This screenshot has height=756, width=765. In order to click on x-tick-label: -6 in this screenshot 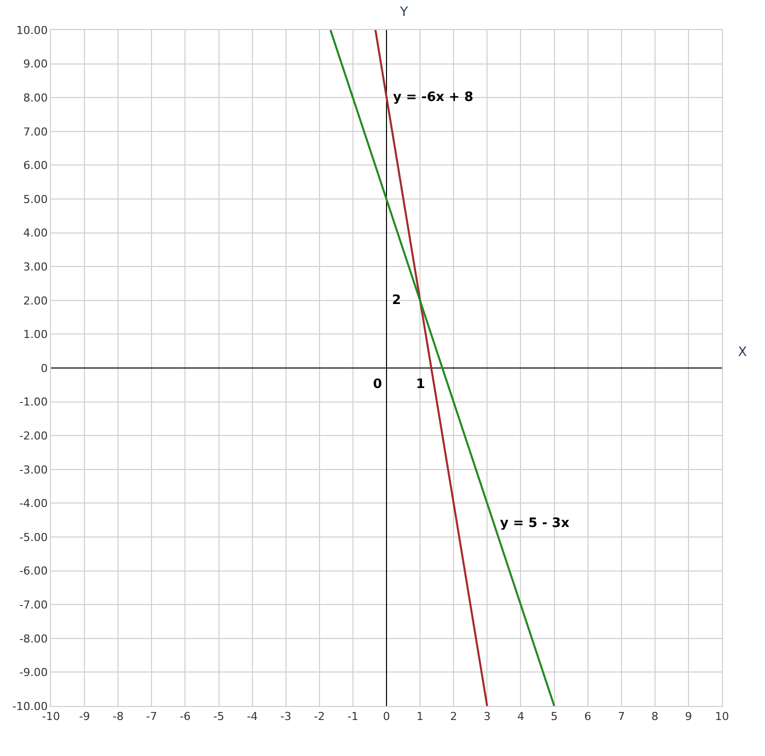, I will do `click(185, 717)`.